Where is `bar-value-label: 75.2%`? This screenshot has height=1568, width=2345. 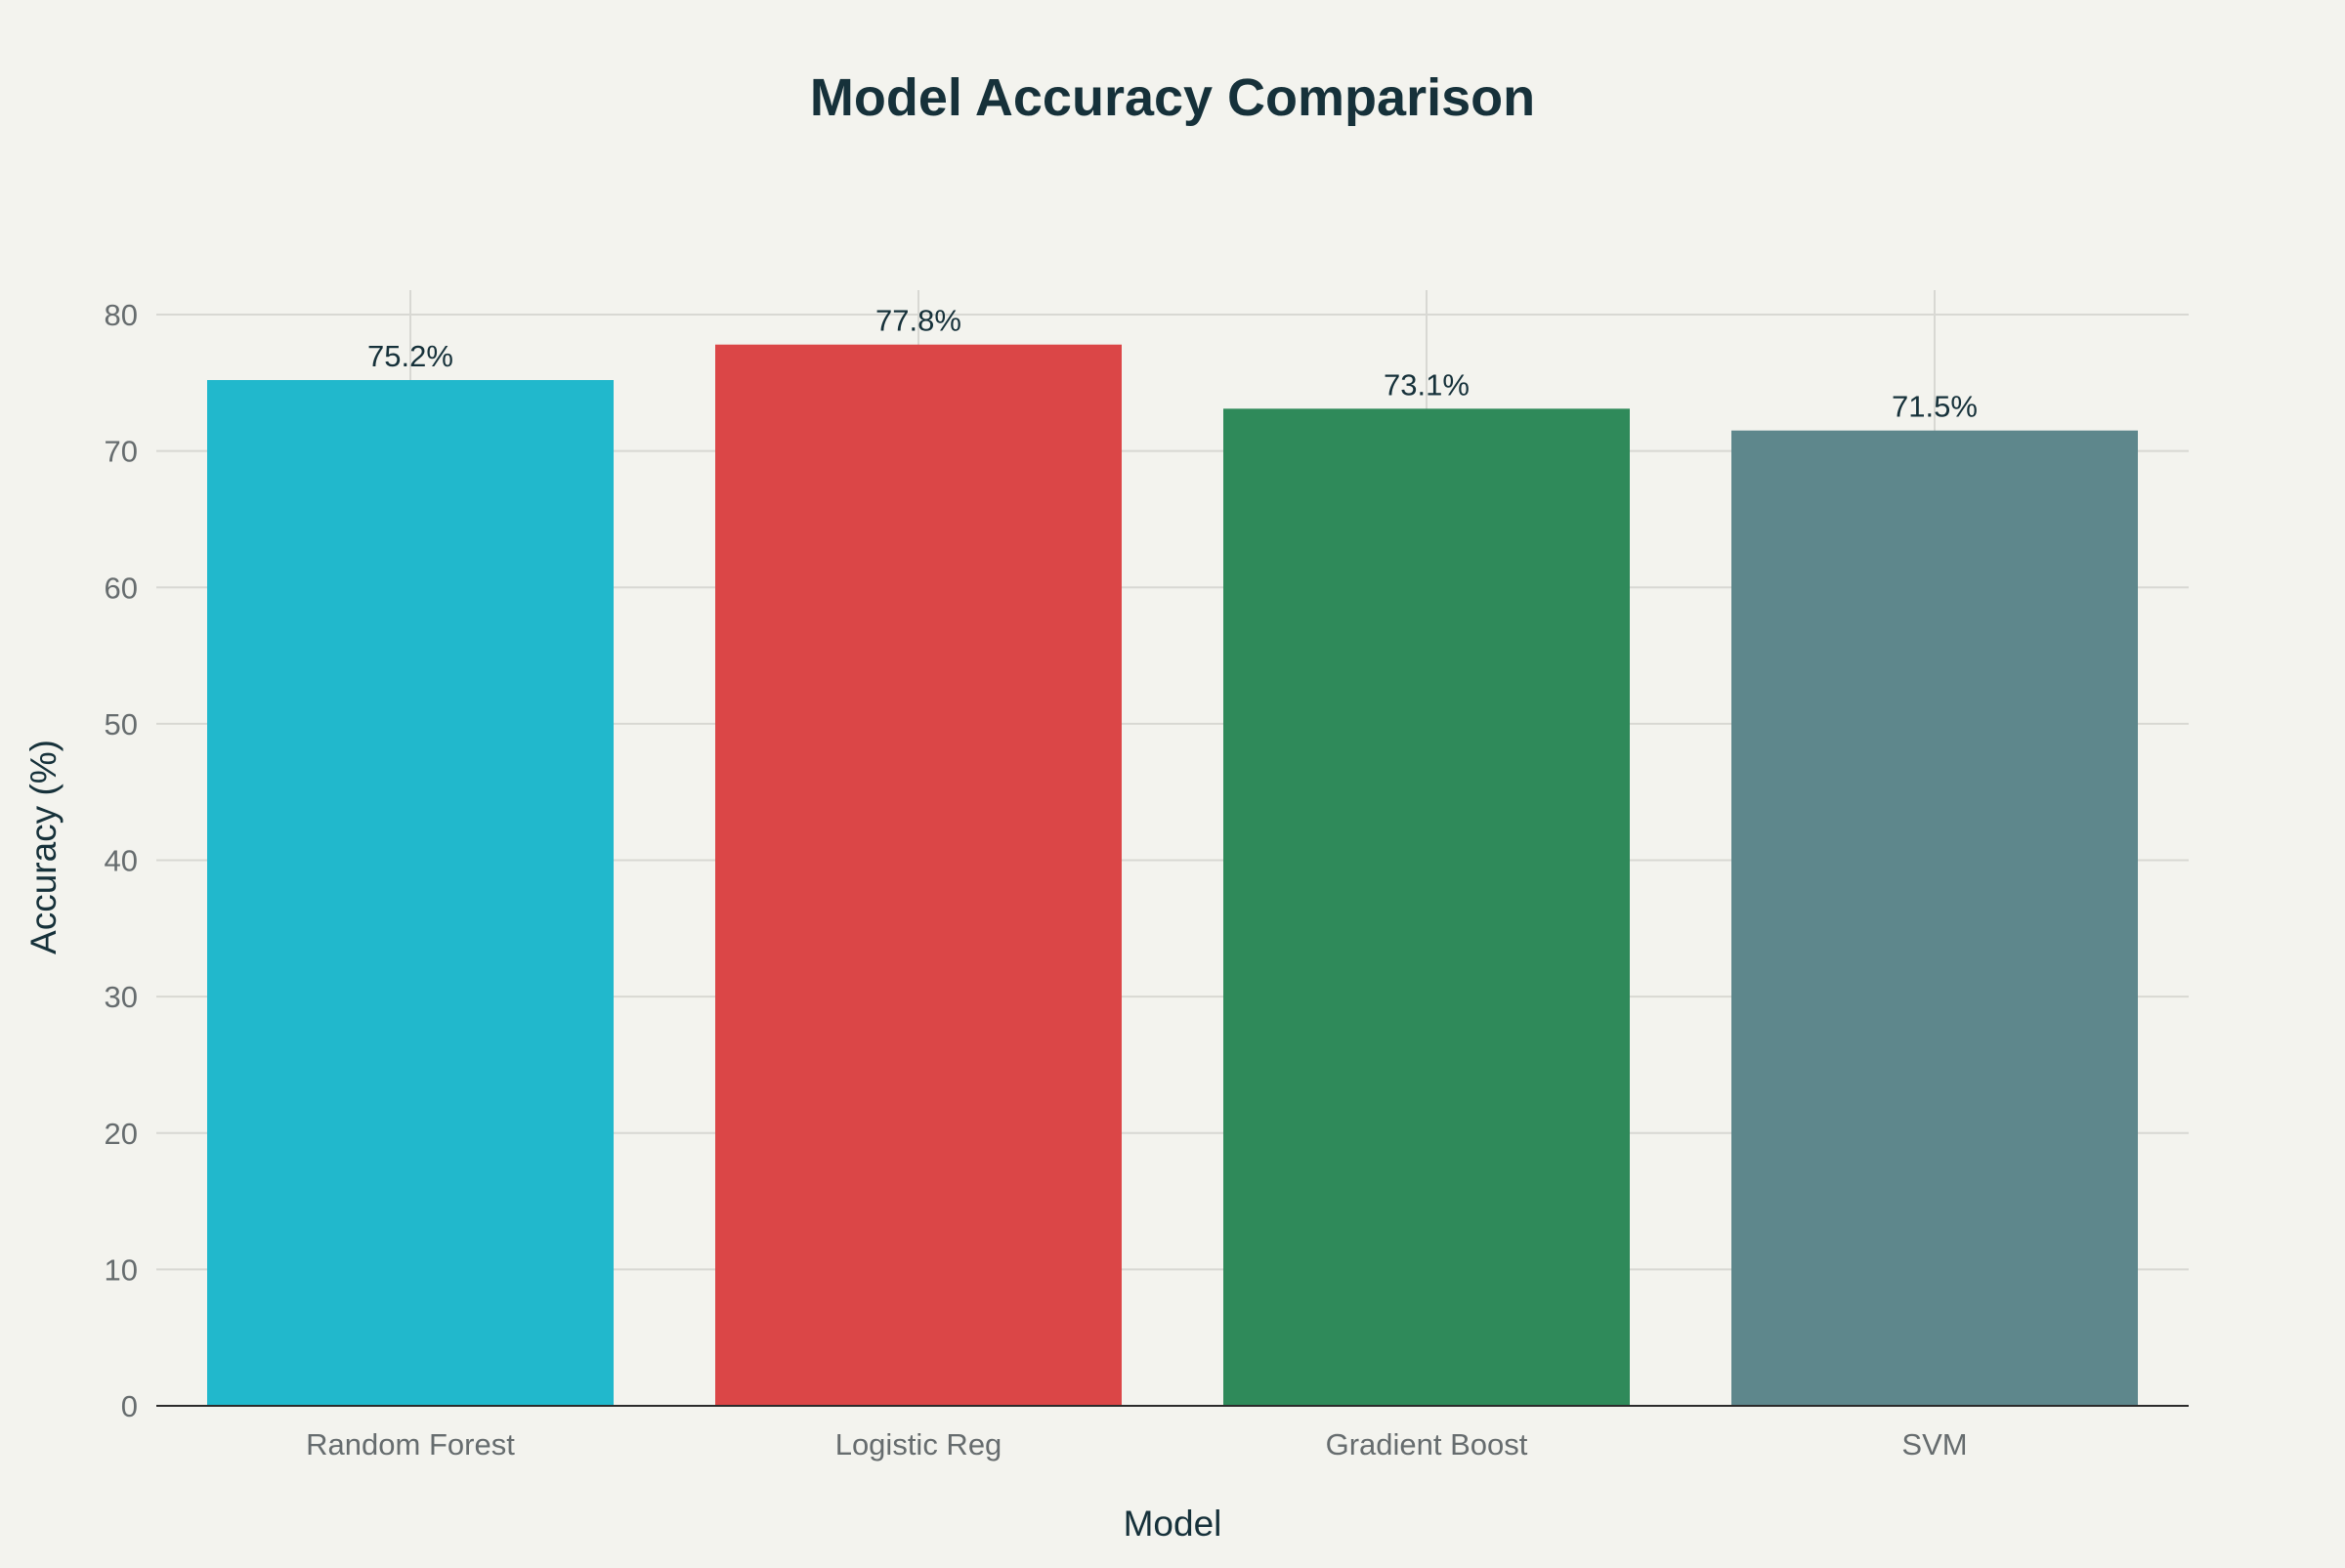
bar-value-label: 75.2% is located at coordinates (410, 356).